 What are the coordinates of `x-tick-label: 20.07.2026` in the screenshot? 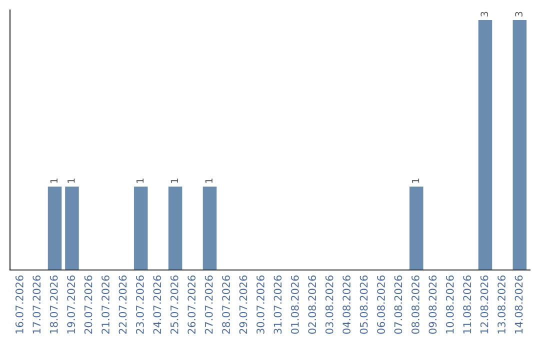 It's located at (88, 305).